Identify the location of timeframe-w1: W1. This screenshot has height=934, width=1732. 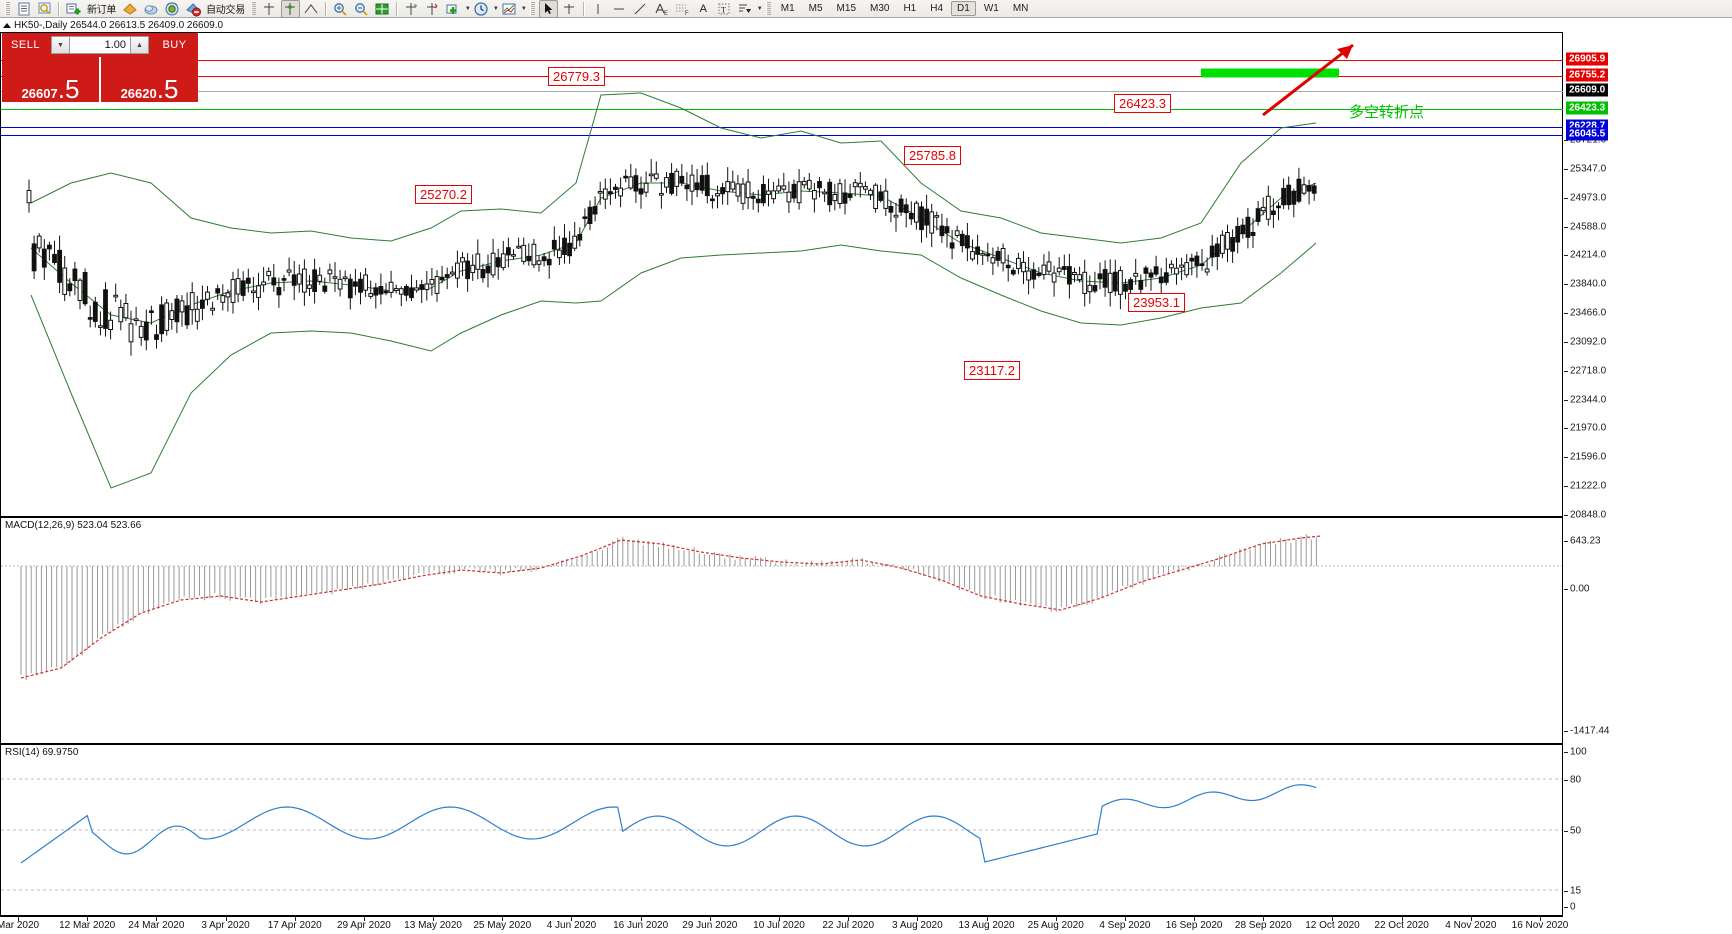
(991, 8).